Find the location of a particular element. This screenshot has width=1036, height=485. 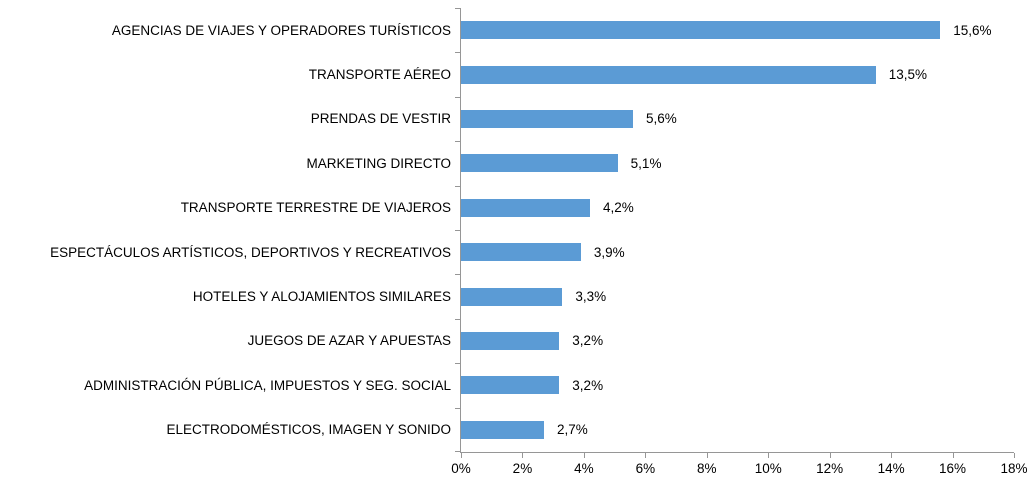

x-axis-tick-label: 16% is located at coordinates (953, 468).